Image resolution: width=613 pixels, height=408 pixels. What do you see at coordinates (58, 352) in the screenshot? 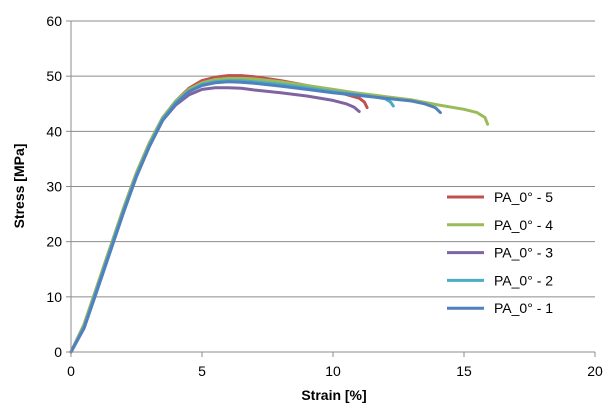
I see `y-tick-label: 0` at bounding box center [58, 352].